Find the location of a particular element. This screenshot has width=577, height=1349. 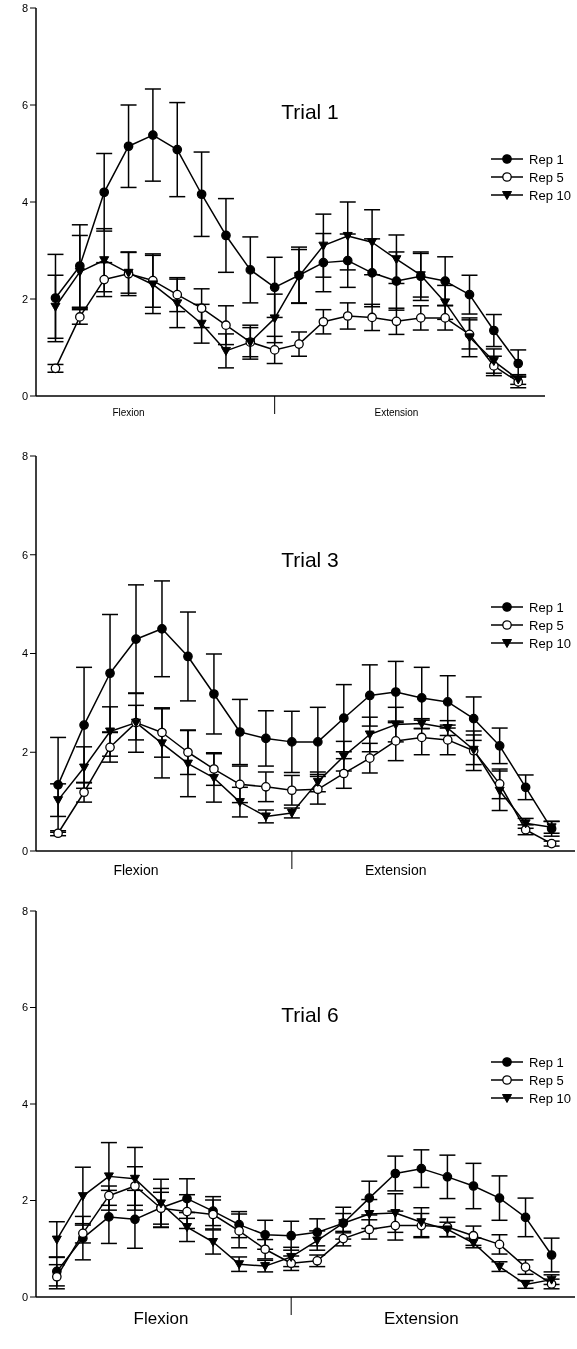

text: Trial 6 is located at coordinates (310, 1015).